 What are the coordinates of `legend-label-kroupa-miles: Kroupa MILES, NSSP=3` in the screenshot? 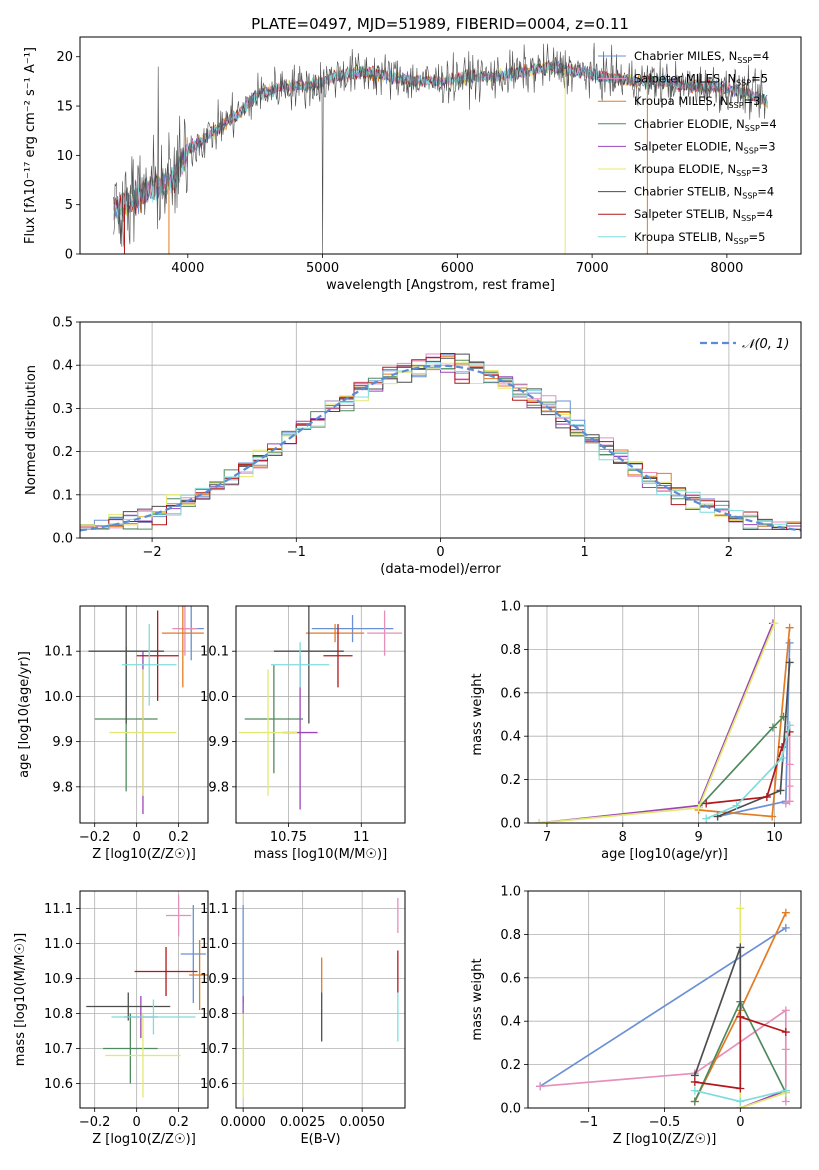 It's located at (697, 102).